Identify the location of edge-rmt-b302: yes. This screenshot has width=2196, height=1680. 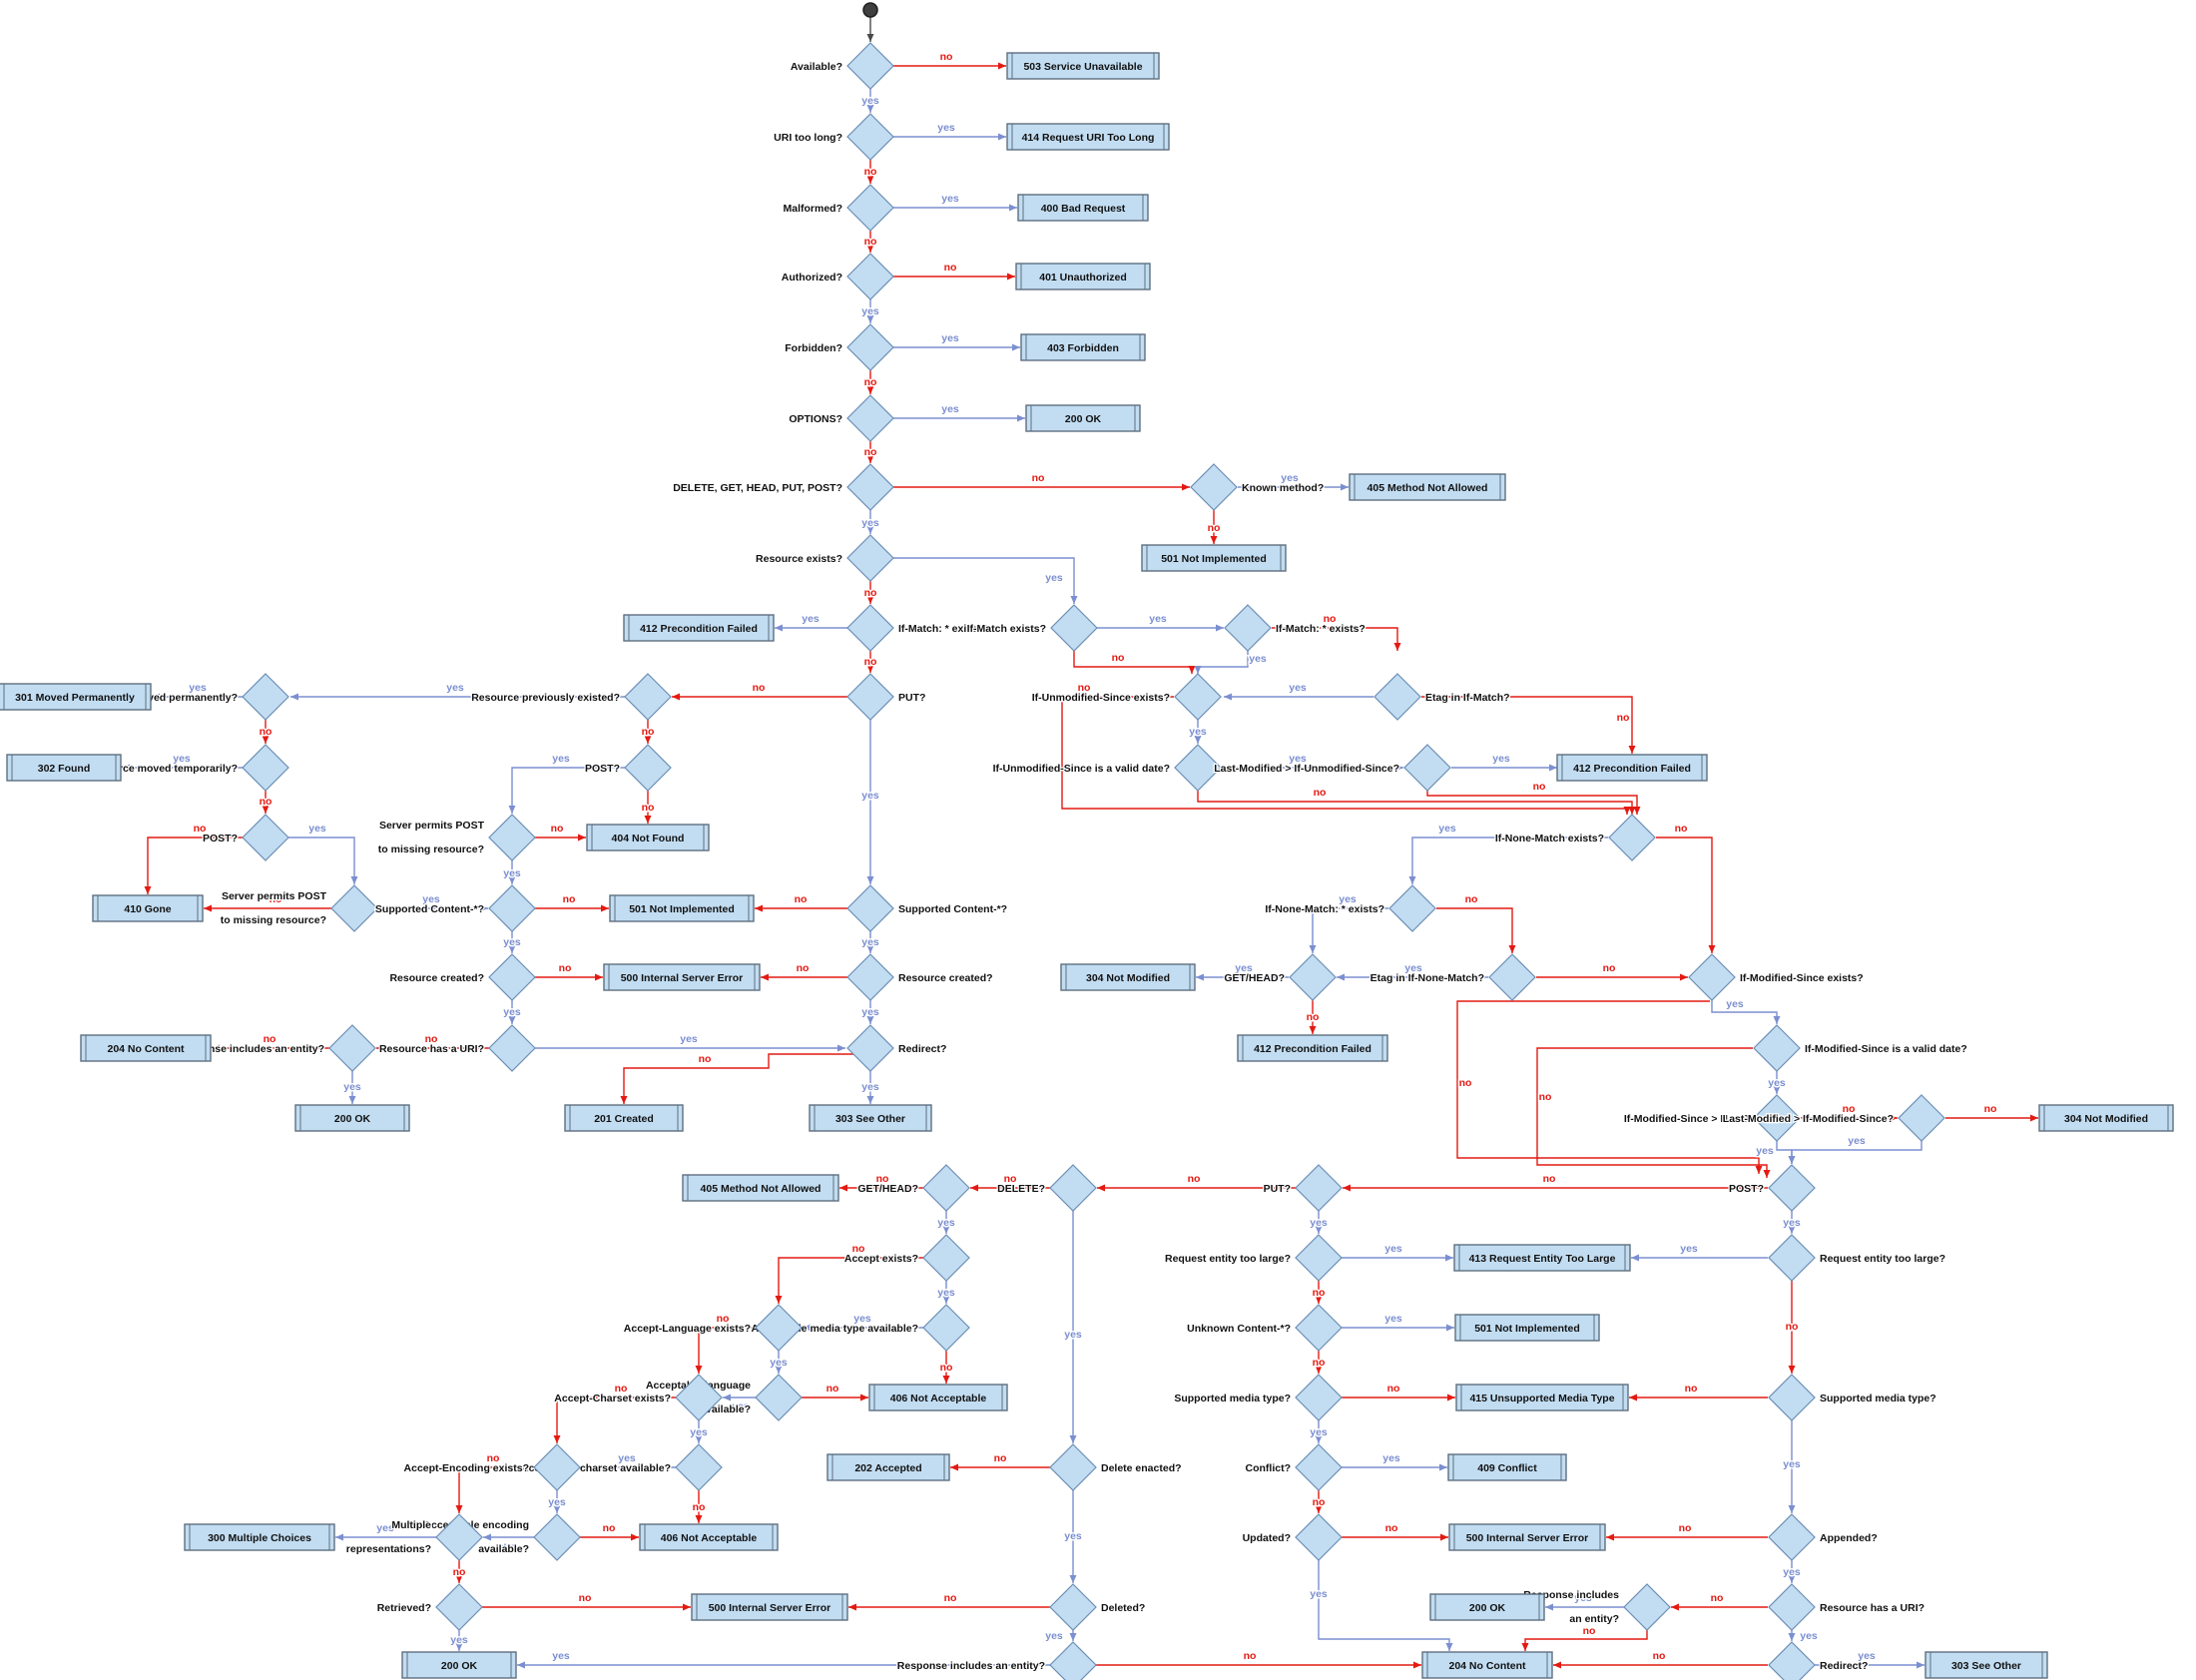
(182, 762).